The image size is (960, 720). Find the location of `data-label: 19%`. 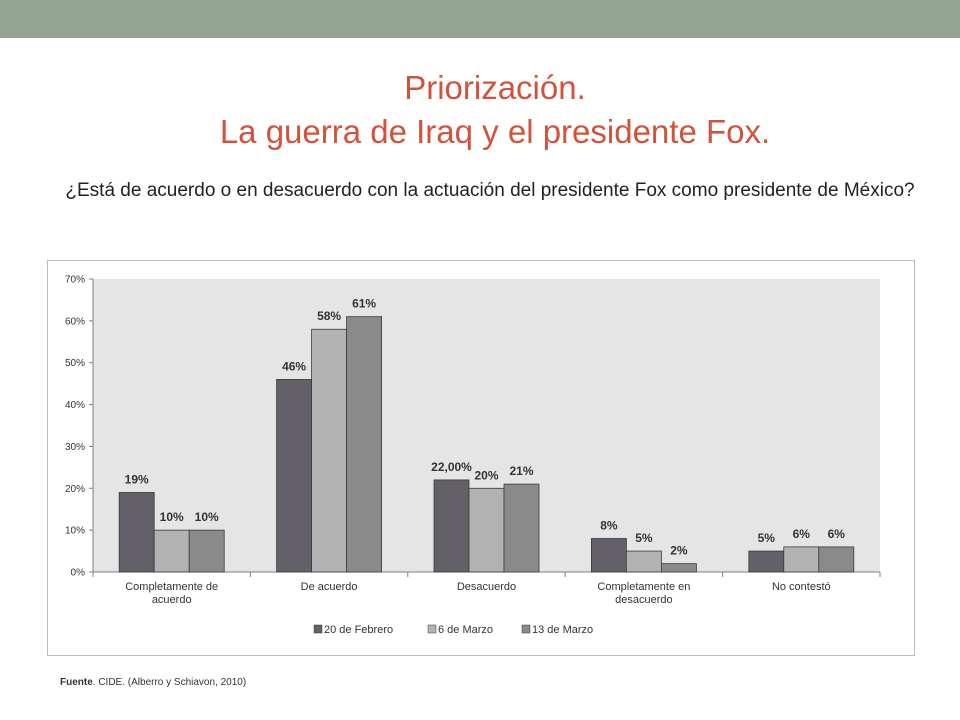

data-label: 19% is located at coordinates (137, 479).